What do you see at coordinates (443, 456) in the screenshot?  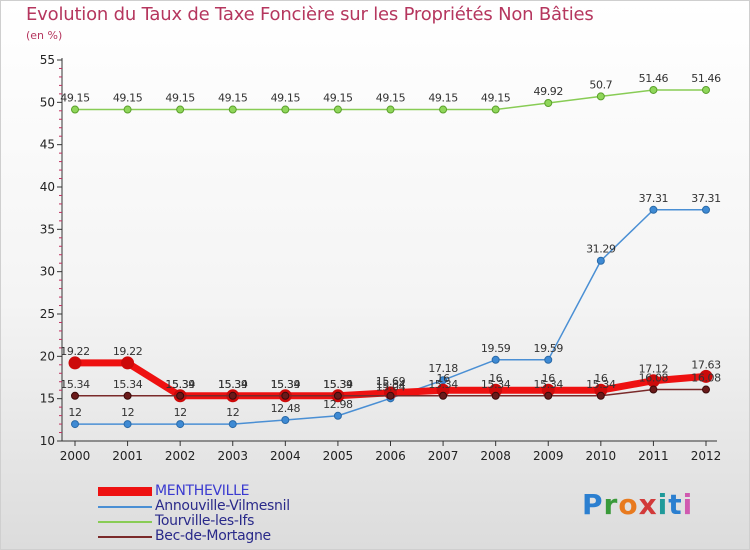 I see `x-tick-label: 2007` at bounding box center [443, 456].